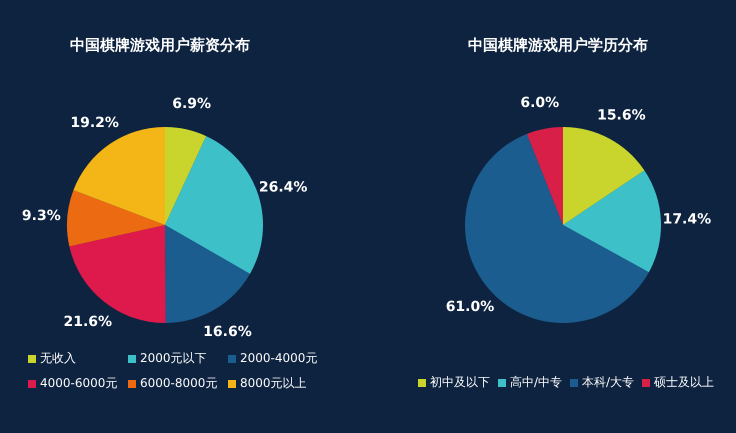 This screenshot has width=736, height=433. What do you see at coordinates (160, 45) in the screenshot?
I see `chart-title: 中国棋牌游戏用户薪资分布` at bounding box center [160, 45].